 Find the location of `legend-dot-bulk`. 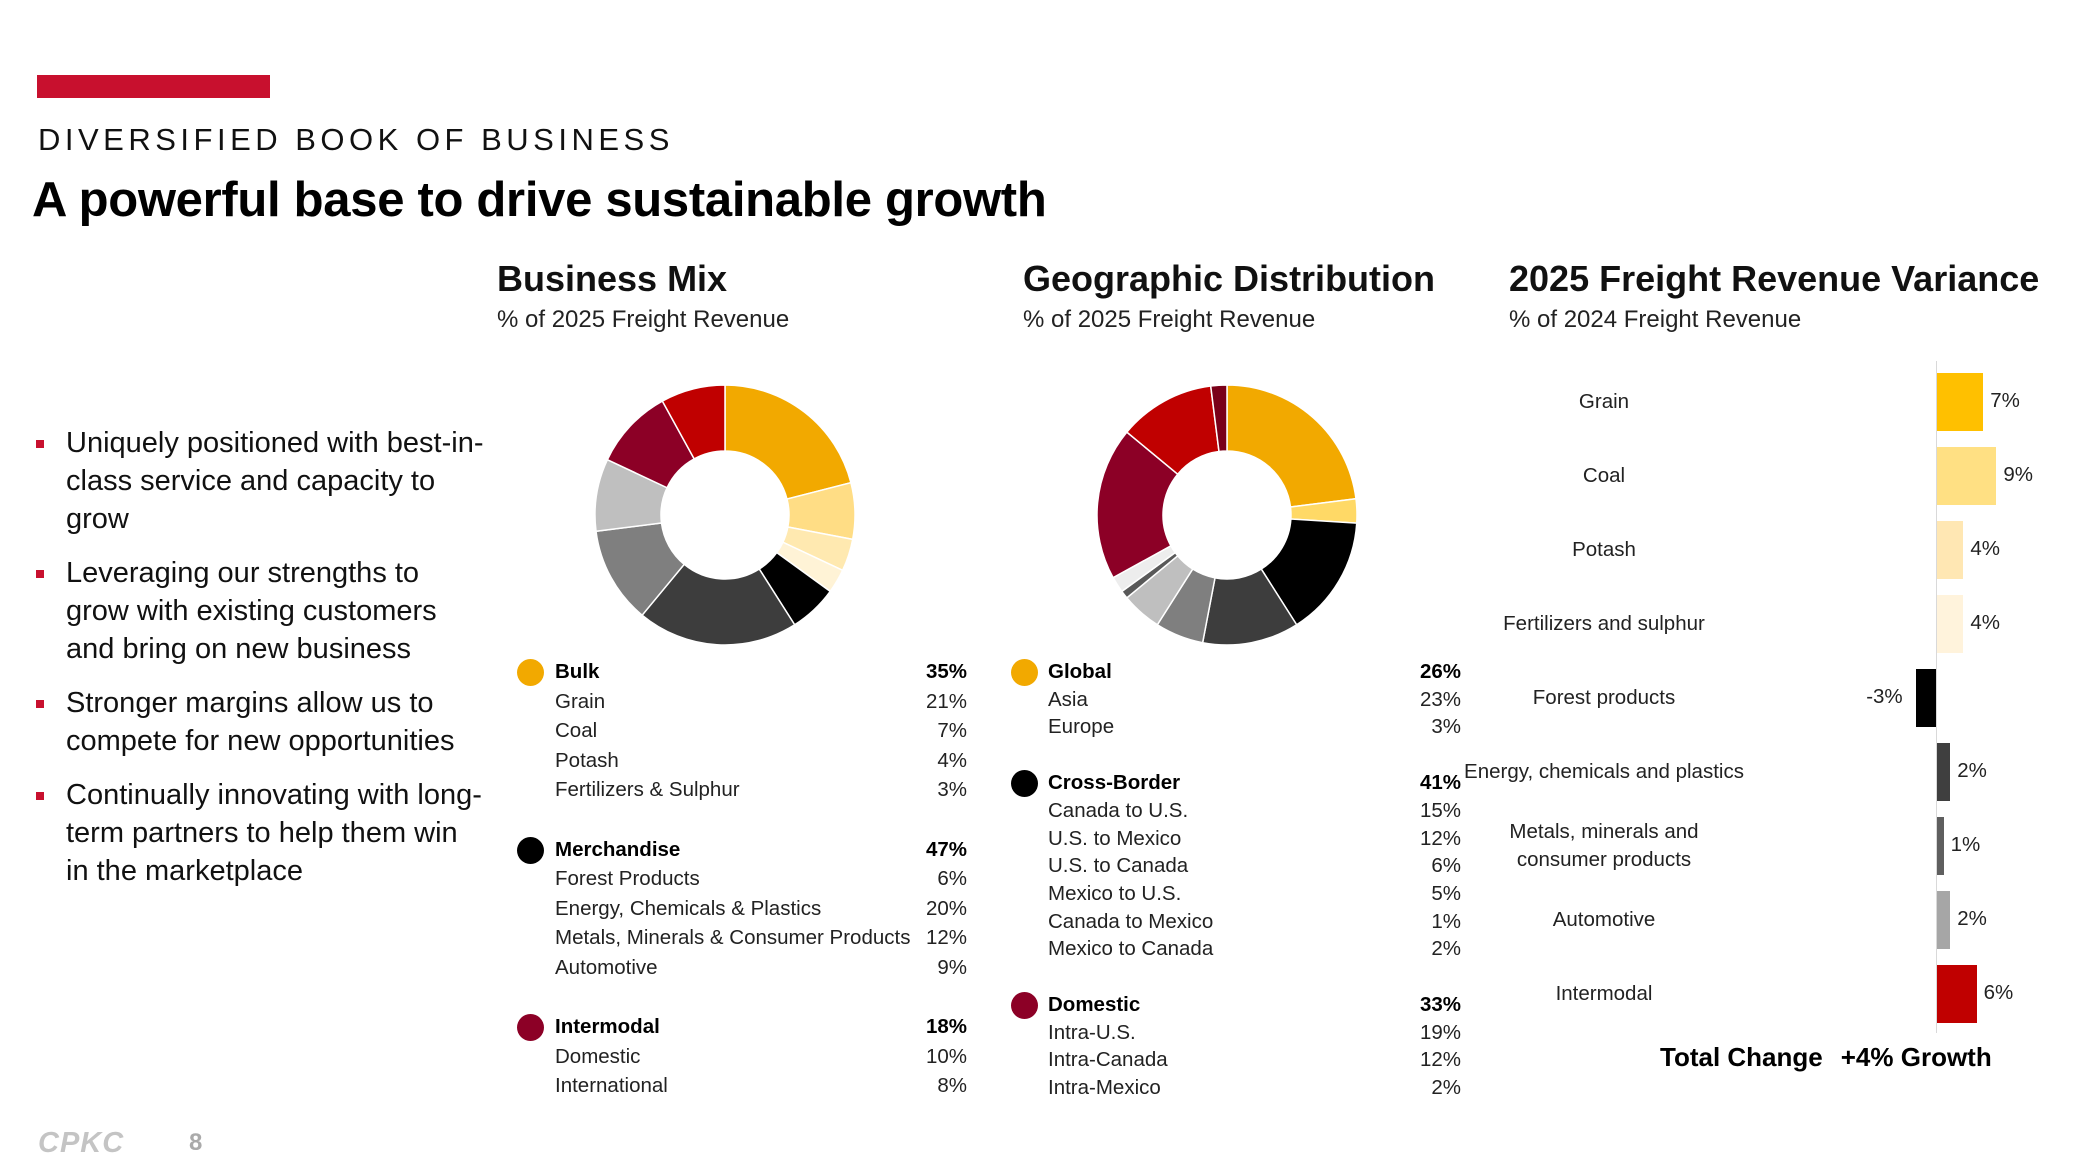

legend-dot-bulk is located at coordinates (530, 672).